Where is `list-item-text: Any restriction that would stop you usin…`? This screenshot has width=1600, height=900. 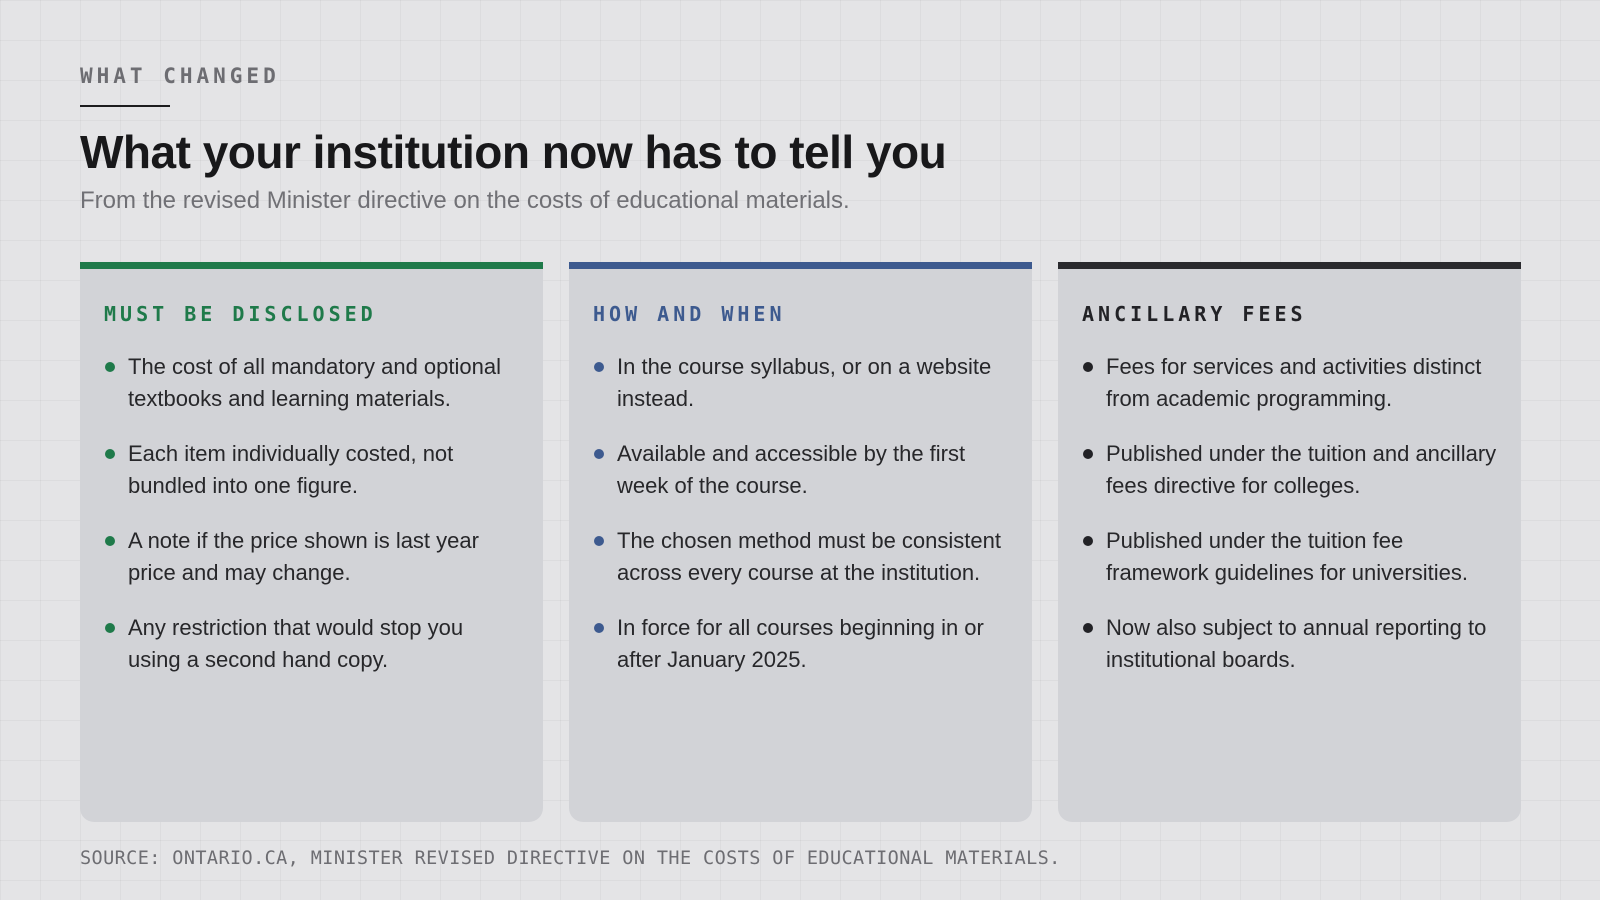 list-item-text: Any restriction that would stop you usin… is located at coordinates (296, 643).